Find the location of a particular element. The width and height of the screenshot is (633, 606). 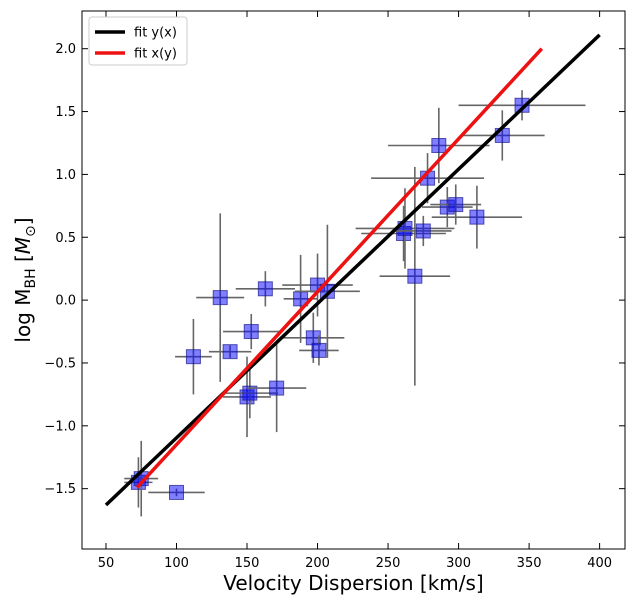

x-tick-label: 250 is located at coordinates (388, 563).